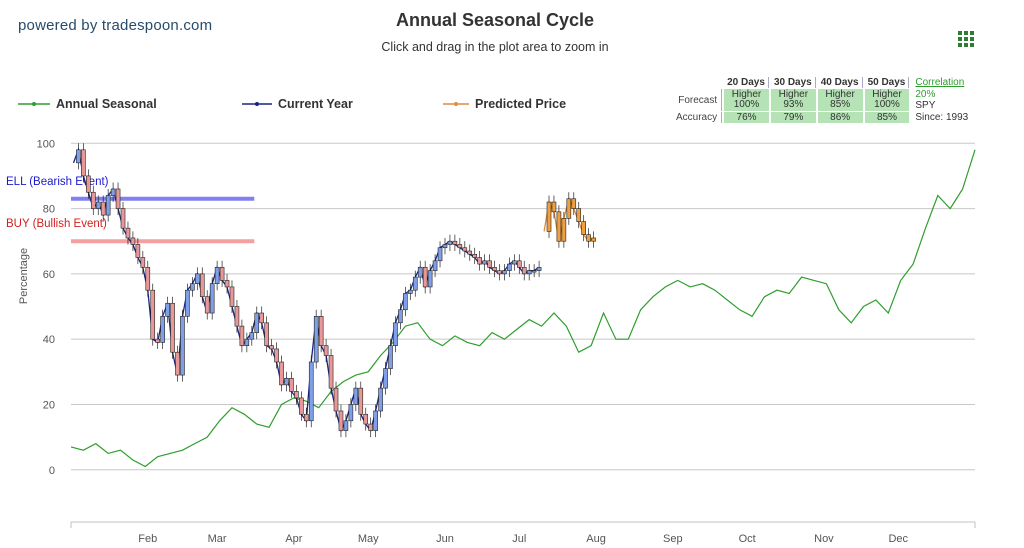  I want to click on since-label: Since: 1993, so click(942, 117).